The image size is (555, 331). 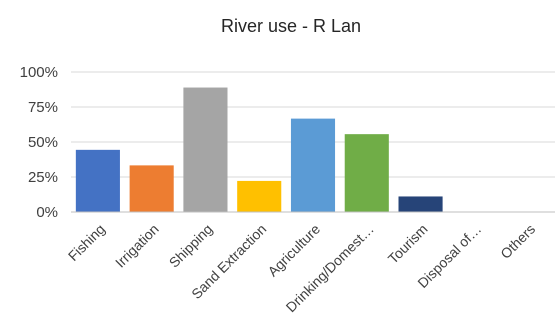 I want to click on x-tick-label: Shipping, so click(x=191, y=246).